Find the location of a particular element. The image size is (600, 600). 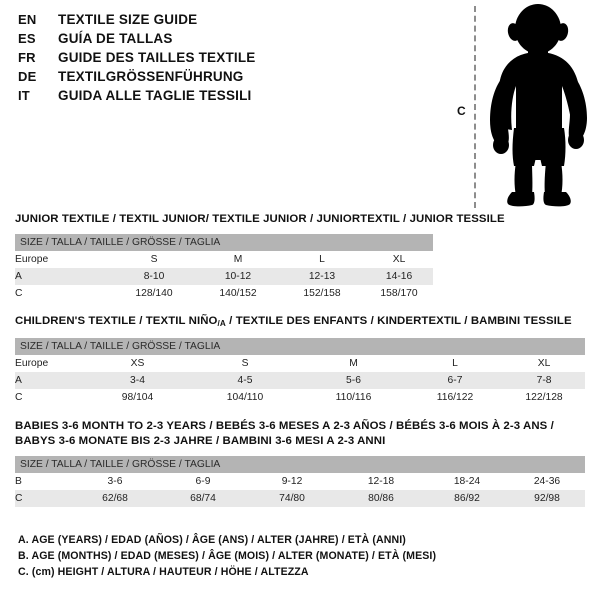

height-measure-label: C is located at coordinates (461, 111).